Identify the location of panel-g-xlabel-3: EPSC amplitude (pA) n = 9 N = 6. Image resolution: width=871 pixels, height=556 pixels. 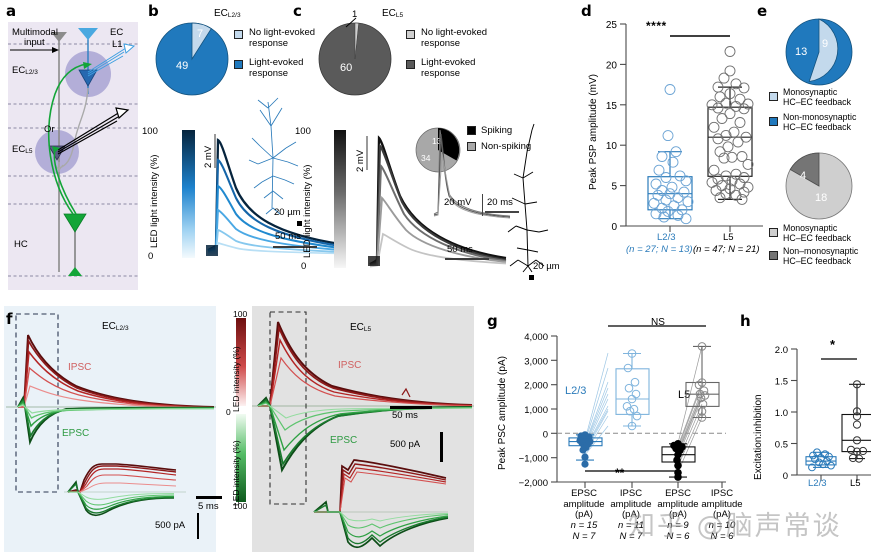
(678, 515).